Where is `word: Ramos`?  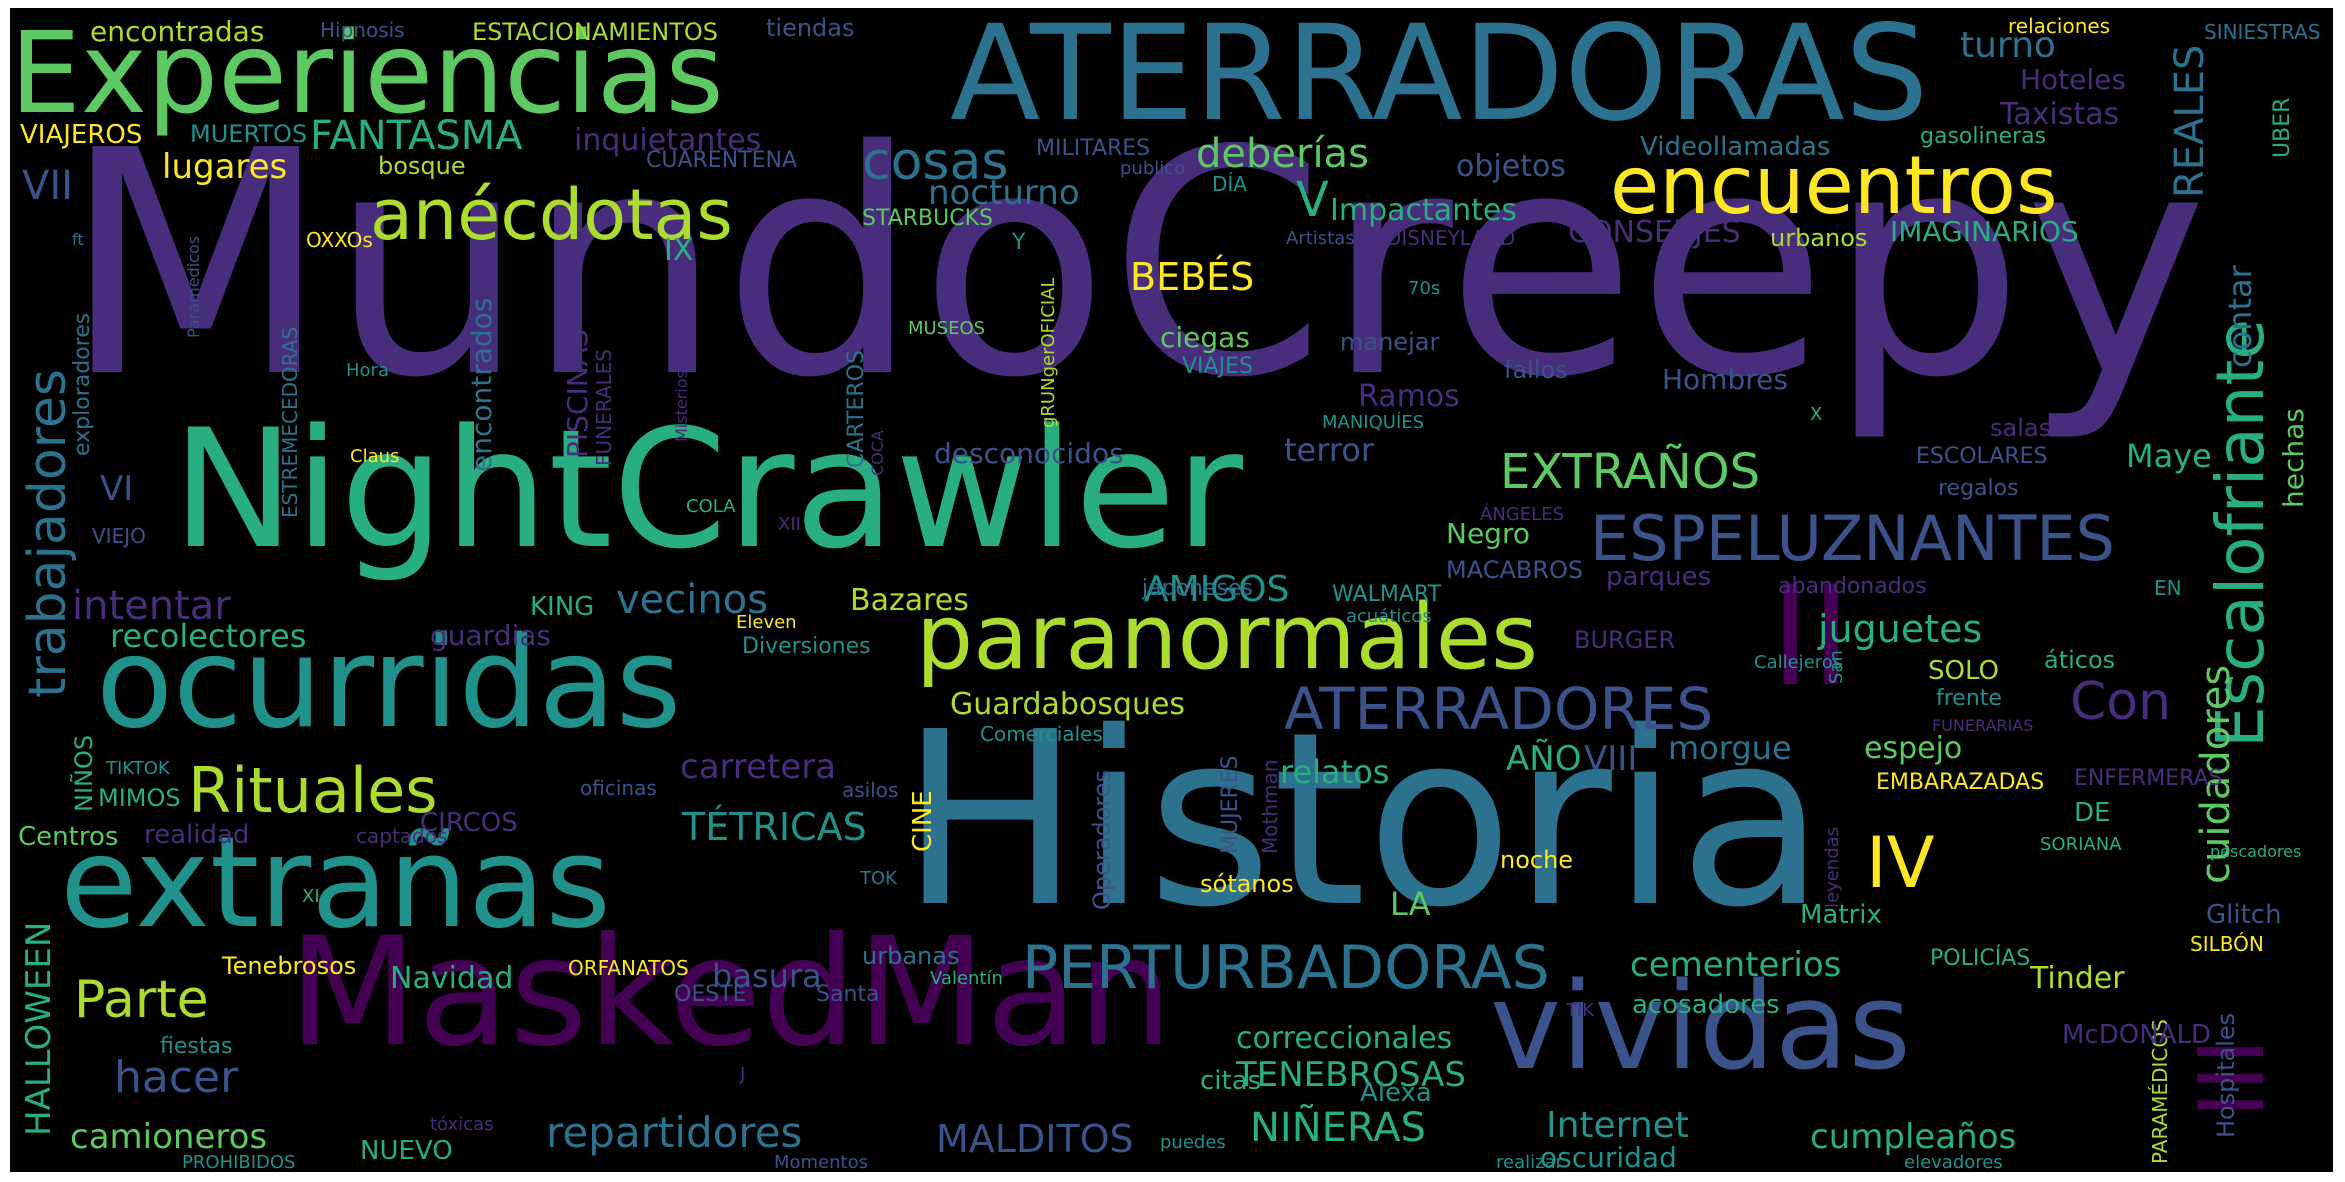 word: Ramos is located at coordinates (1409, 396).